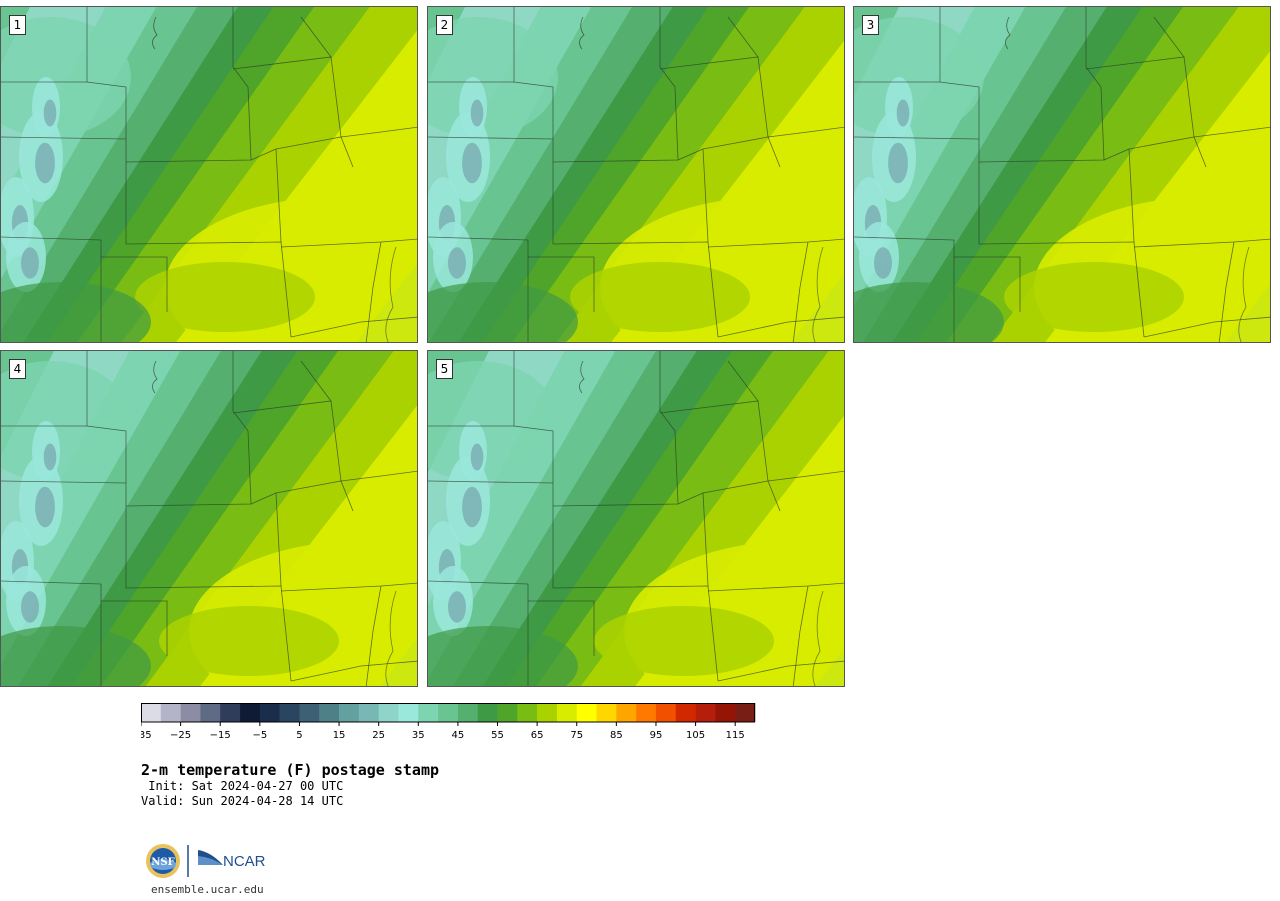  I want to click on colorbar-tick-label: −35, so click(146, 735).